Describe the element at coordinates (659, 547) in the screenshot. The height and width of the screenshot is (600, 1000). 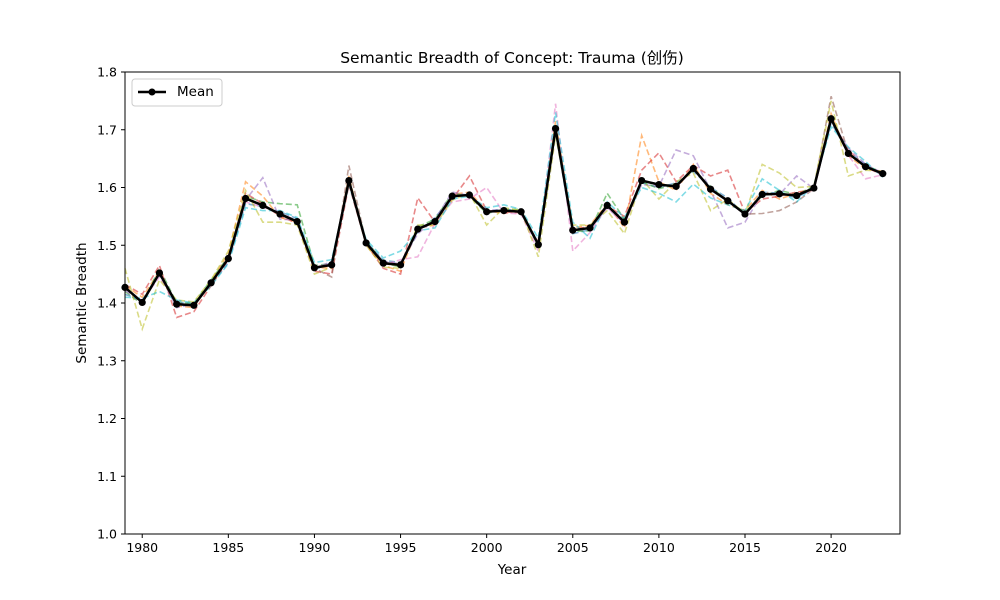
I see `x-tick-label: 2010` at that location.